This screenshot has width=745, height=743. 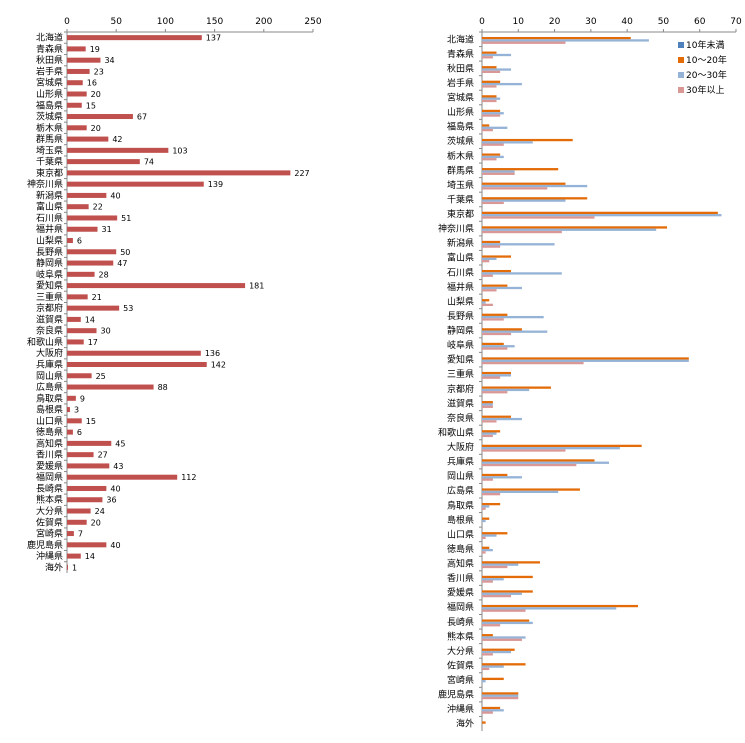 What do you see at coordinates (460, 520) in the screenshot?
I see `category-label: 島根県` at bounding box center [460, 520].